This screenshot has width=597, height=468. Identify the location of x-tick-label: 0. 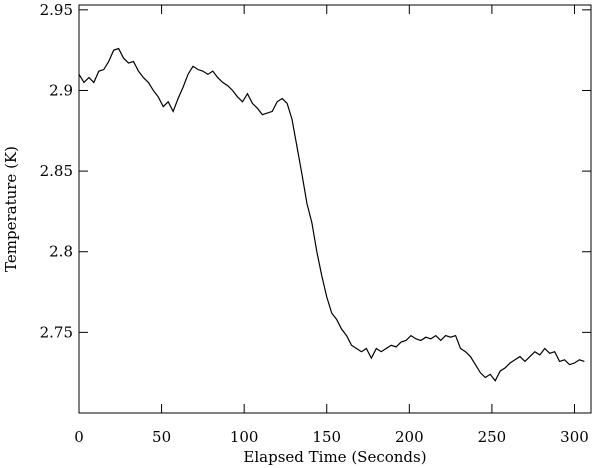
(79, 437).